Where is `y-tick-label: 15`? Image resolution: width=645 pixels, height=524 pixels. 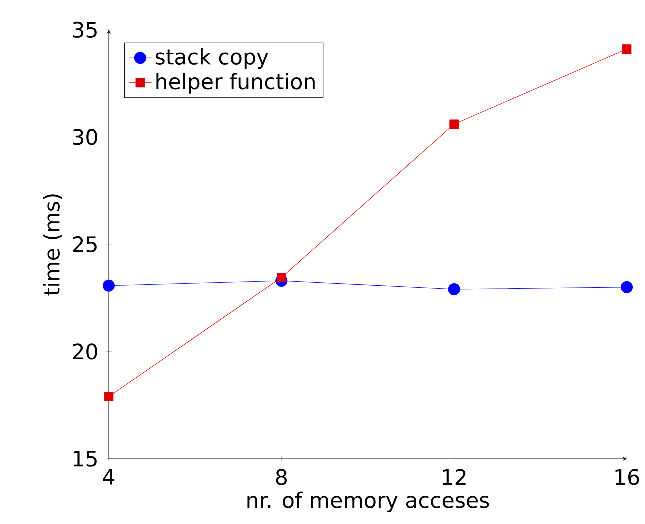 y-tick-label: 15 is located at coordinates (85, 459).